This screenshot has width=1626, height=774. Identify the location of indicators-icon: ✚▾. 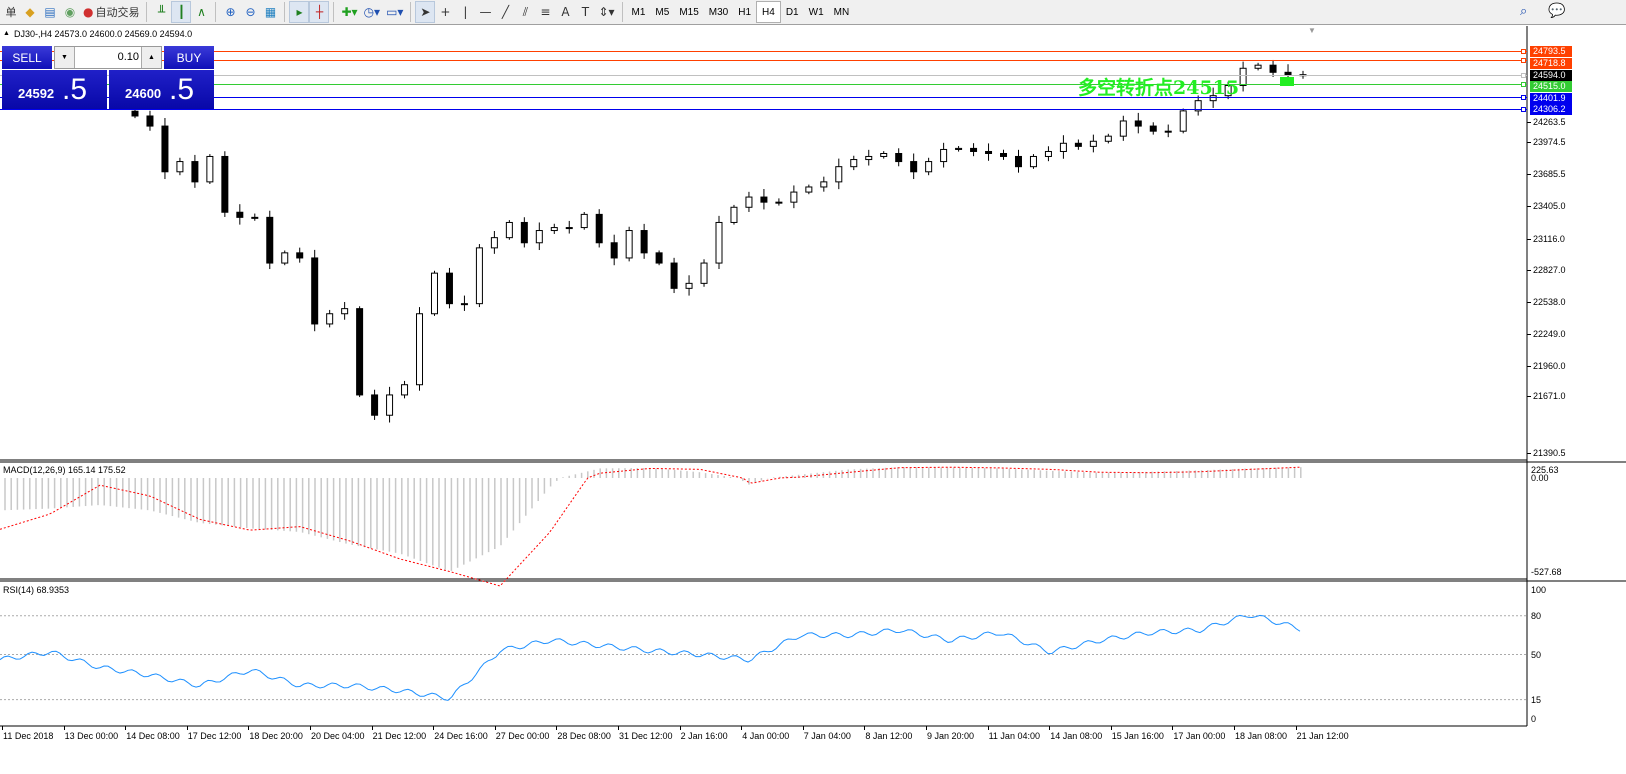
(349, 12).